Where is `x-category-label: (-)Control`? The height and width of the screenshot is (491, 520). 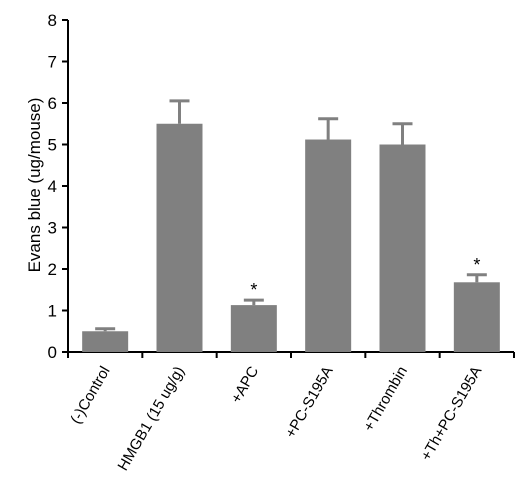 x-category-label: (-)Control is located at coordinates (90, 395).